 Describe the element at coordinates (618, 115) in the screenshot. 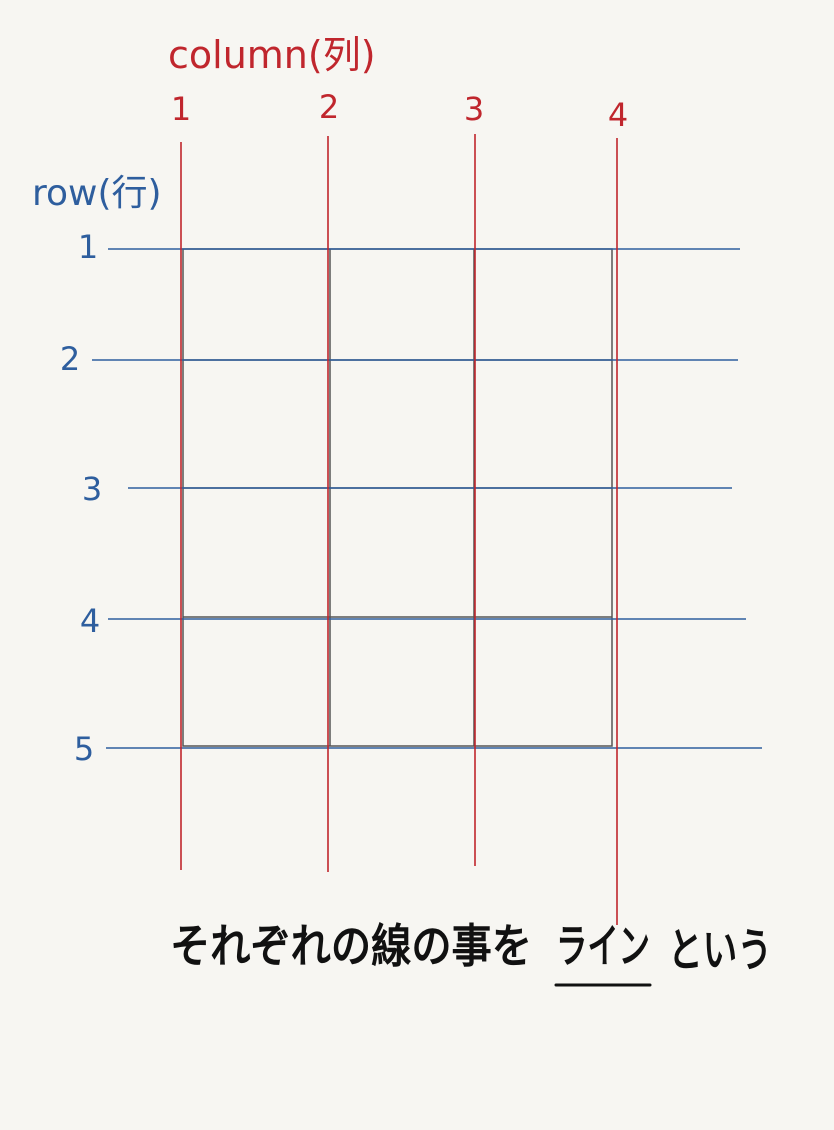

I see `column-number-4: 4` at that location.